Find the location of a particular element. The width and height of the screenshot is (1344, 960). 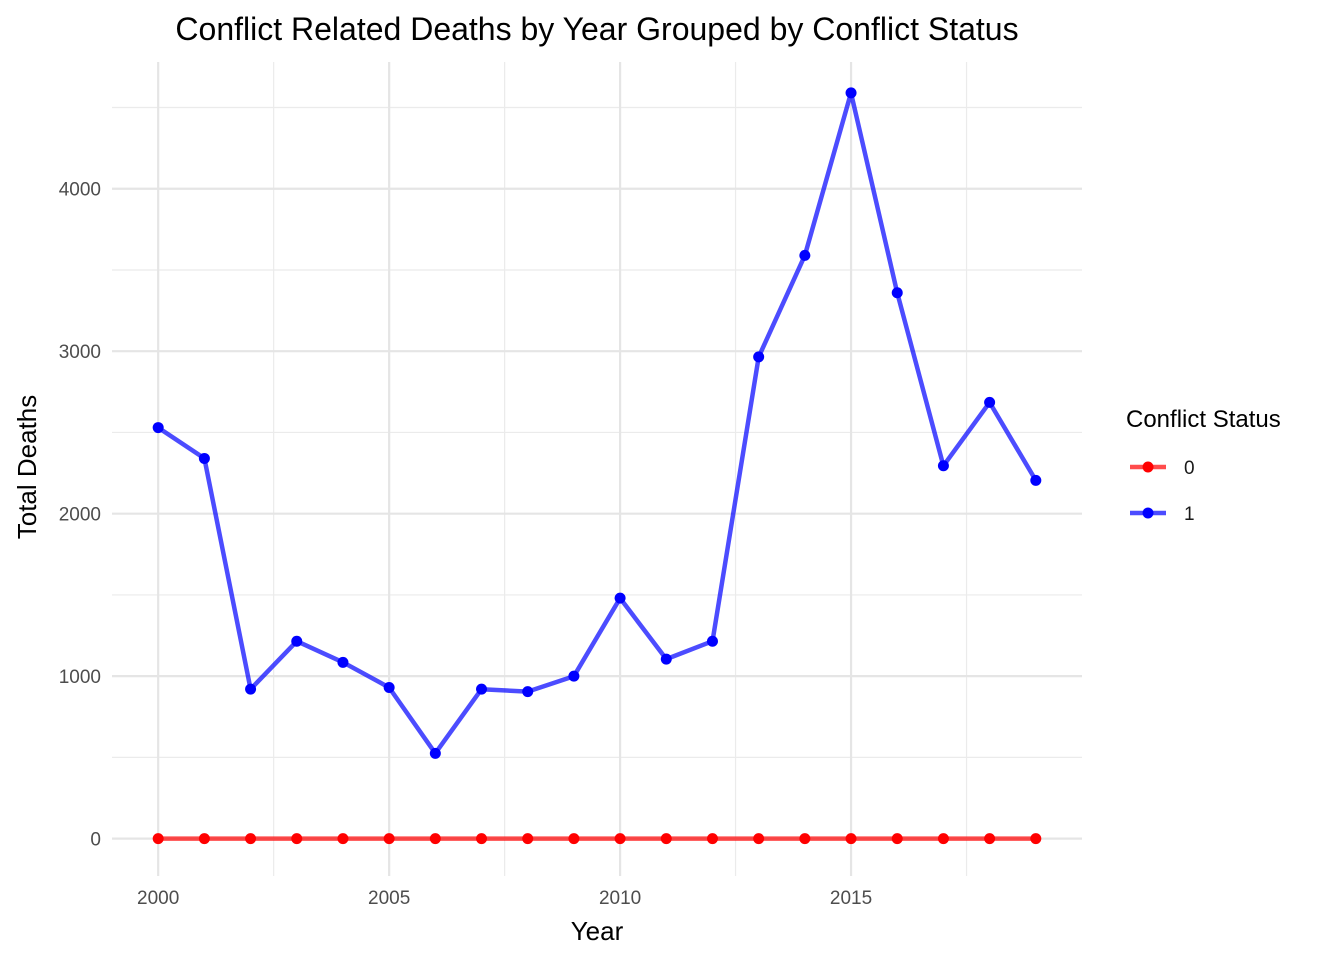

y-tick-label: 2000 is located at coordinates (80, 515).